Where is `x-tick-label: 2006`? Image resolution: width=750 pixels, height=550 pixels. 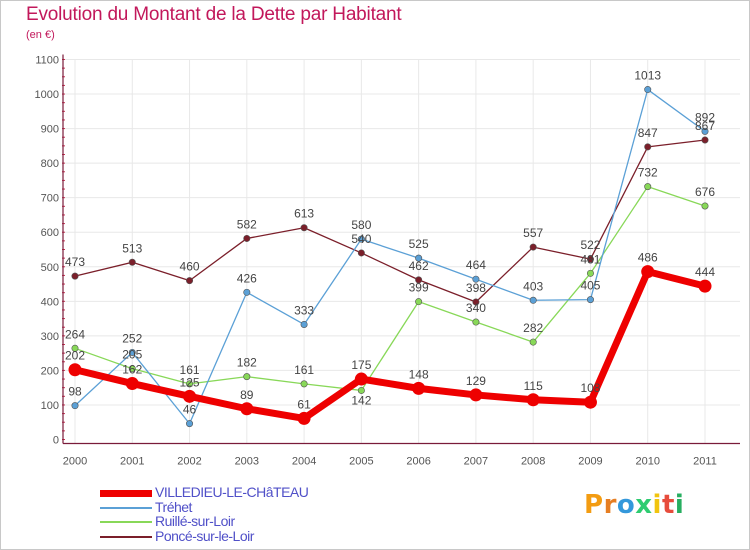
x-tick-label: 2006 is located at coordinates (418, 462).